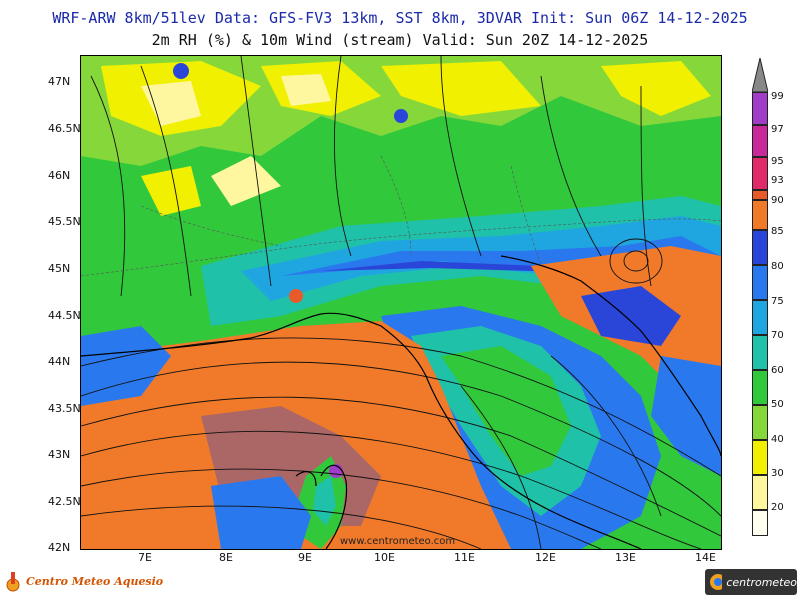 This screenshot has width=800, height=600. I want to click on colorbar-label: 30, so click(777, 473).